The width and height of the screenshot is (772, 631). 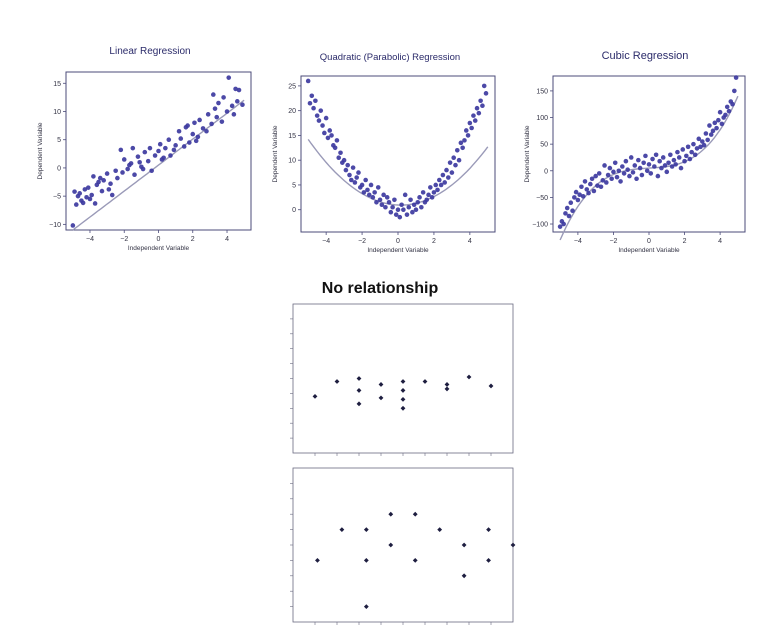 I want to click on x-axis-label: Independent Variable, so click(x=398, y=250).